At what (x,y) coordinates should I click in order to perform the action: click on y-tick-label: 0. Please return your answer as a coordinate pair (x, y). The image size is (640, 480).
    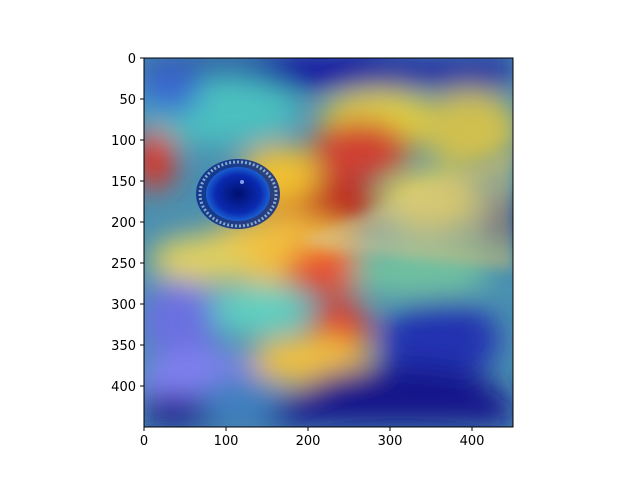
    Looking at the image, I should click on (132, 59).